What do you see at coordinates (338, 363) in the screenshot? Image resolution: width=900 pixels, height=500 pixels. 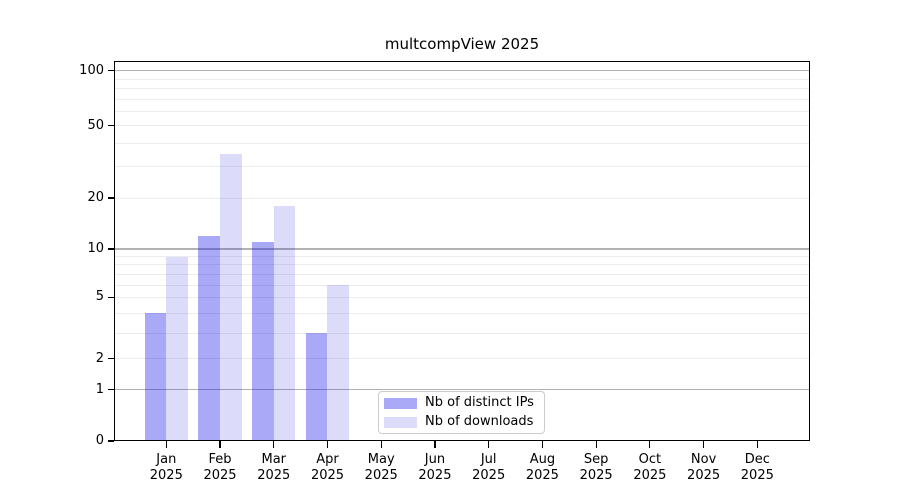 I see `bar-apr-downloads` at bounding box center [338, 363].